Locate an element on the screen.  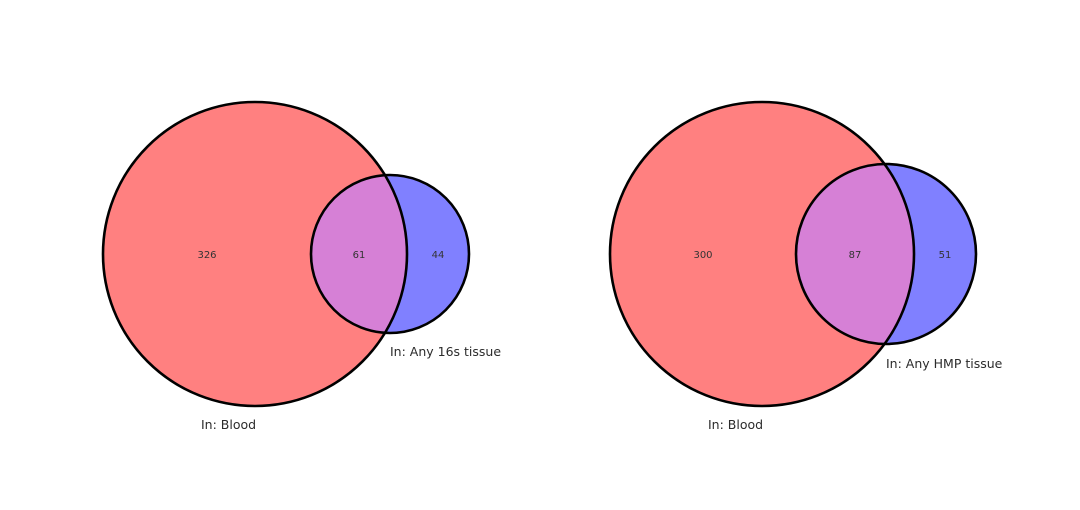
label-hmp-tissue: In: Any HMP tissue is located at coordinates (944, 363).